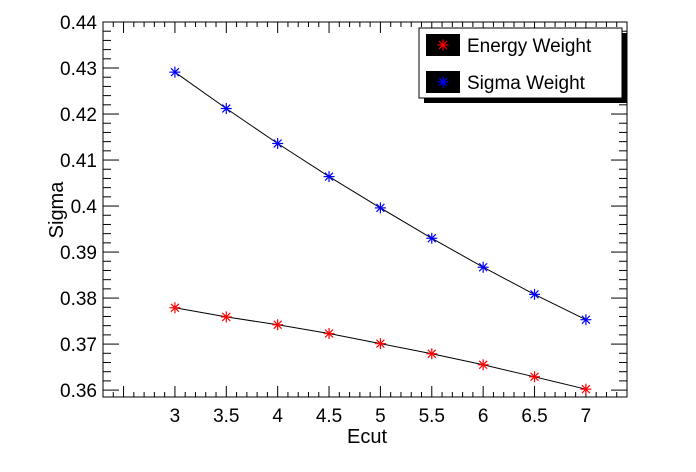 This screenshot has height=472, width=696. I want to click on x-tick-label: 6.5, so click(534, 416).